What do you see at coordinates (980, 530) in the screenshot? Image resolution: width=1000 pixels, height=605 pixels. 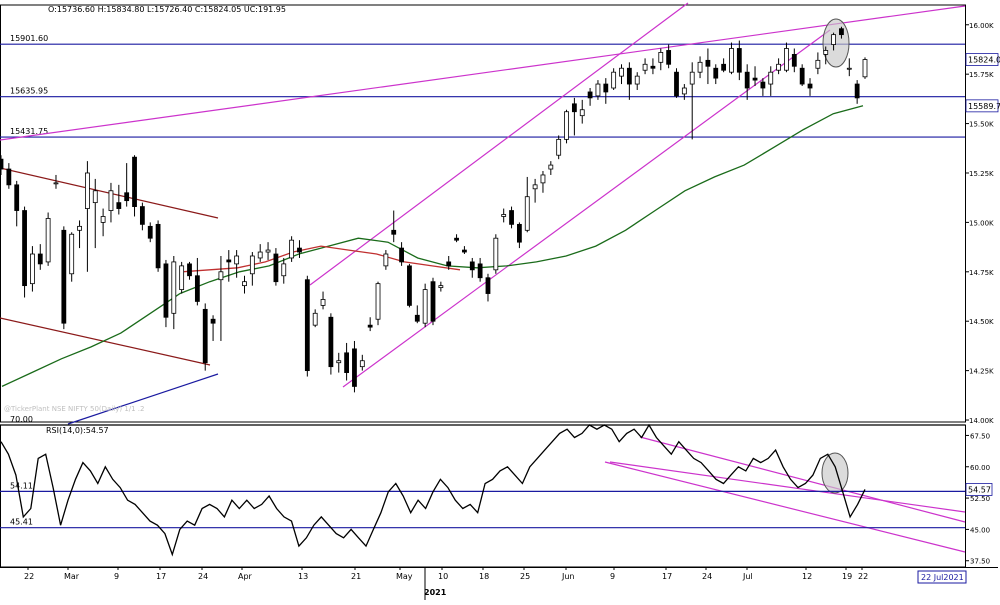 I see `rsi-y-tick-label: 45.00` at bounding box center [980, 530].